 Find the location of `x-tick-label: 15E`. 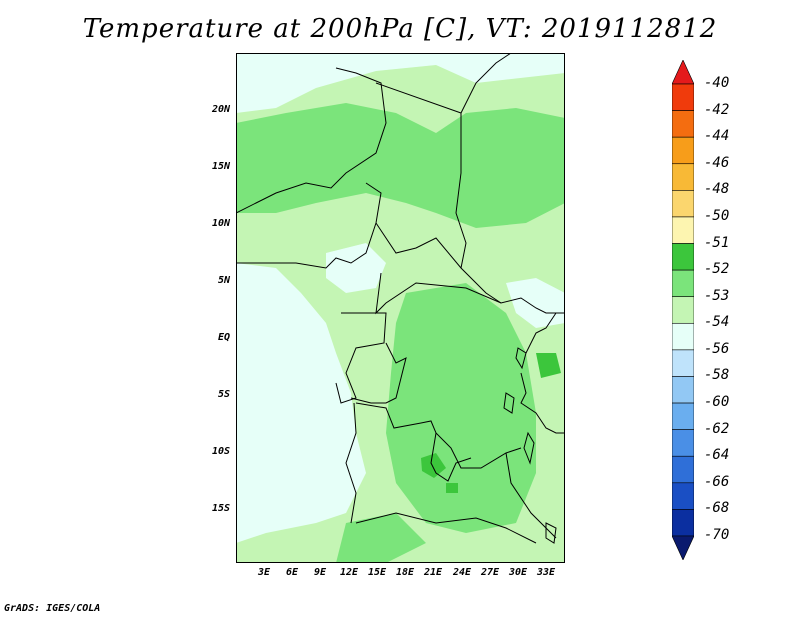

x-tick-label: 15E is located at coordinates (377, 572).